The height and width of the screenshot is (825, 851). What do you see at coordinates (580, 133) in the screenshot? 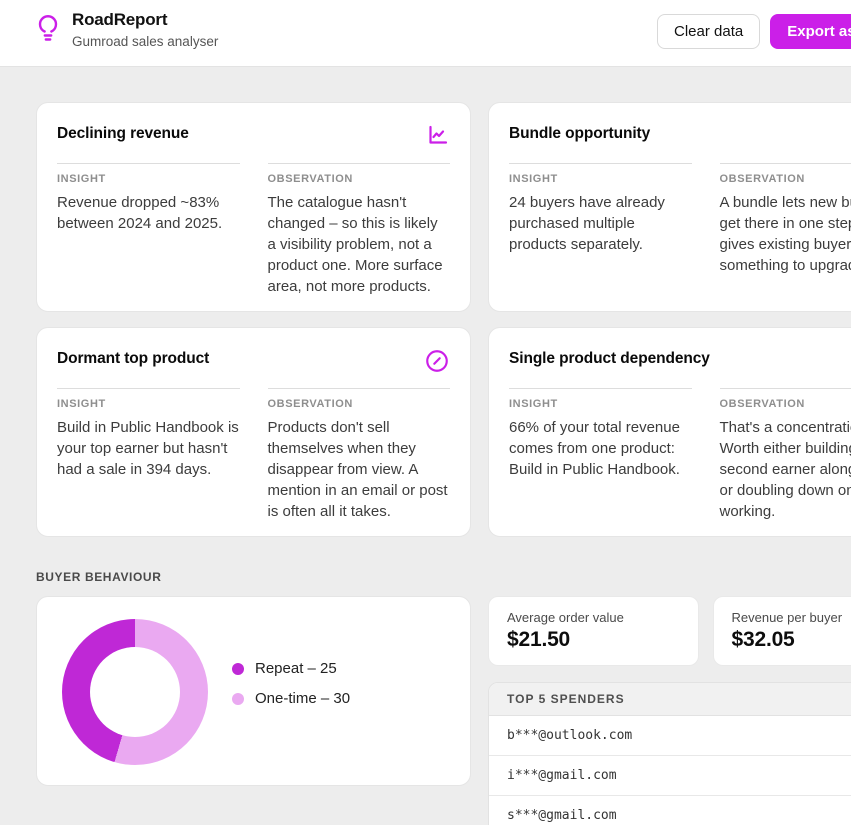
I see `card-title: Bundle opportunity` at bounding box center [580, 133].